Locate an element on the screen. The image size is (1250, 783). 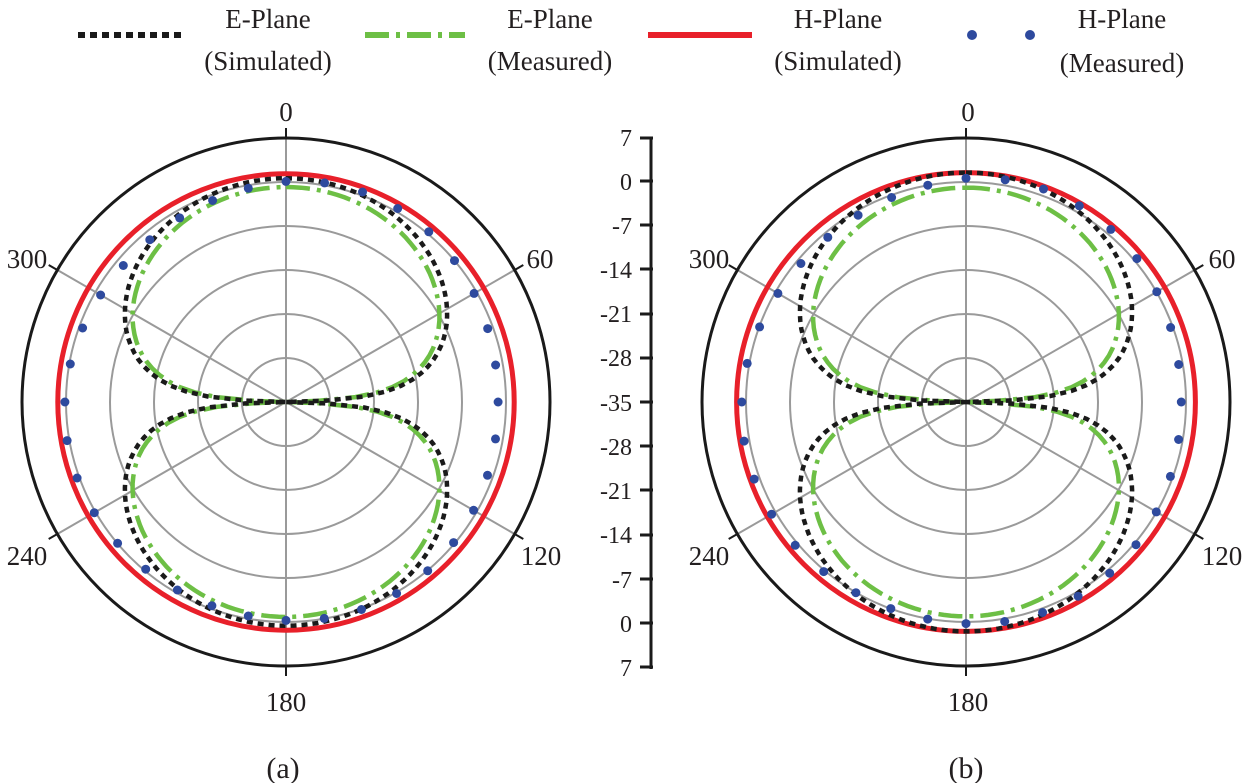
h-measured-point-170-b is located at coordinates (1005, 621).